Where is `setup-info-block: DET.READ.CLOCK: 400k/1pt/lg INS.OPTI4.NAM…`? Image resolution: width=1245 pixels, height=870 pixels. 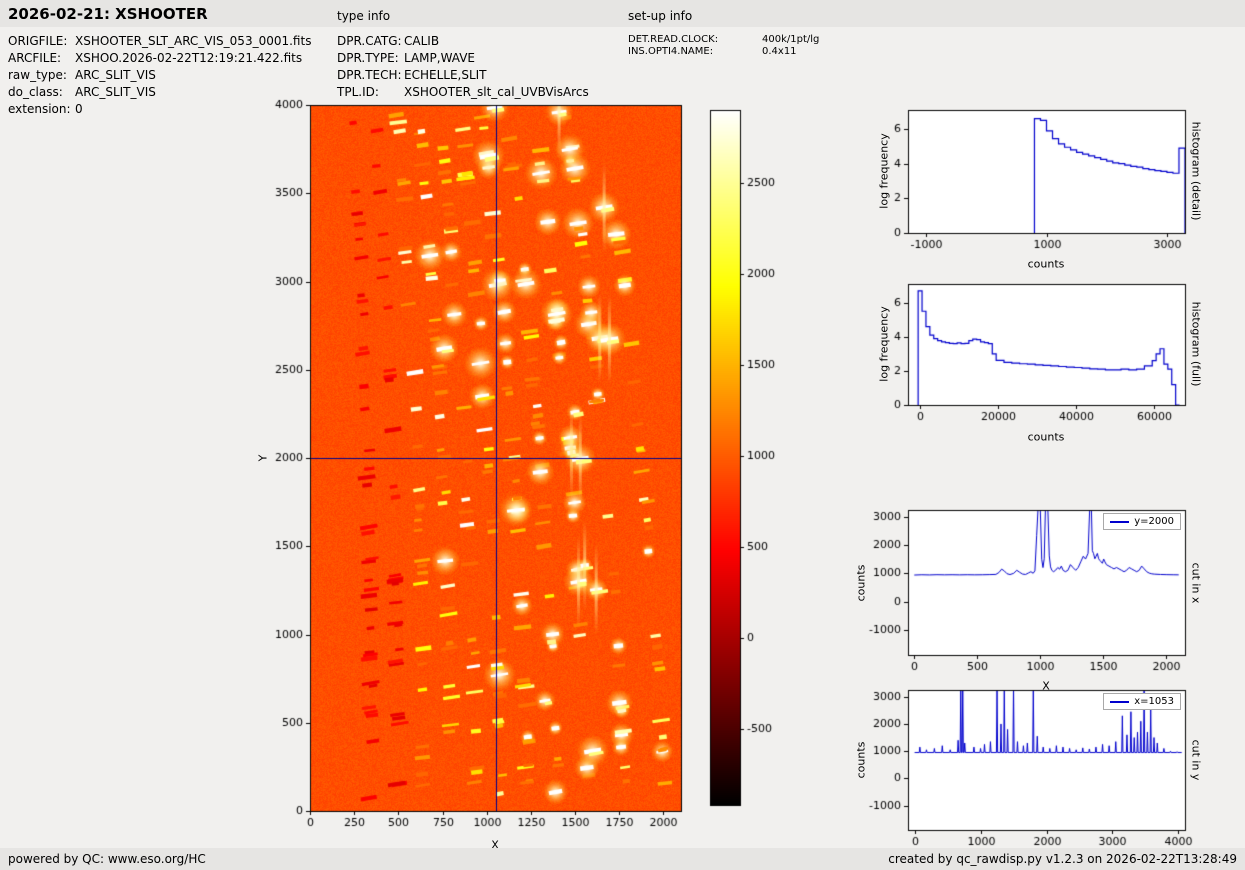 setup-info-block: DET.READ.CLOCK: 400k/1pt/lg INS.OPTI4.NAM… is located at coordinates (723, 46).